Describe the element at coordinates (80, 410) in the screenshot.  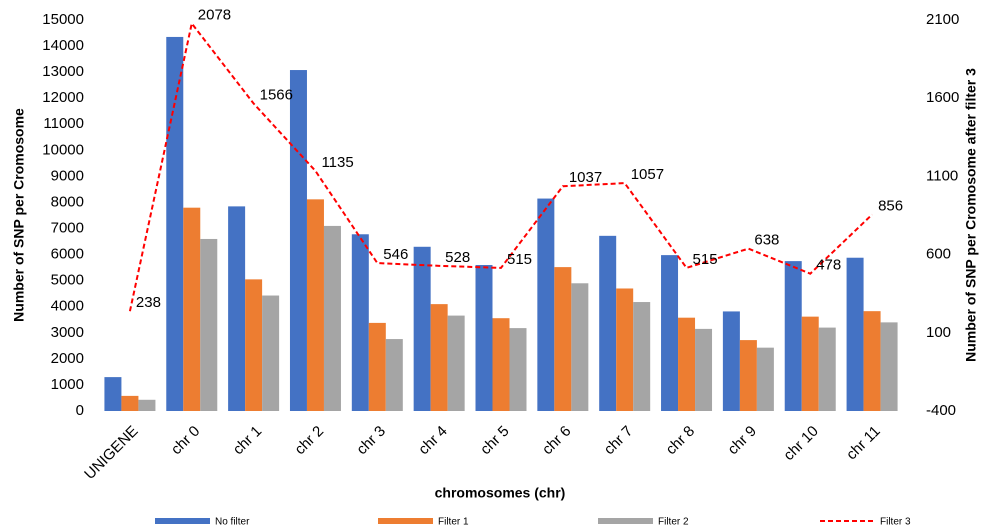
I see `y-tick-label: 0` at that location.